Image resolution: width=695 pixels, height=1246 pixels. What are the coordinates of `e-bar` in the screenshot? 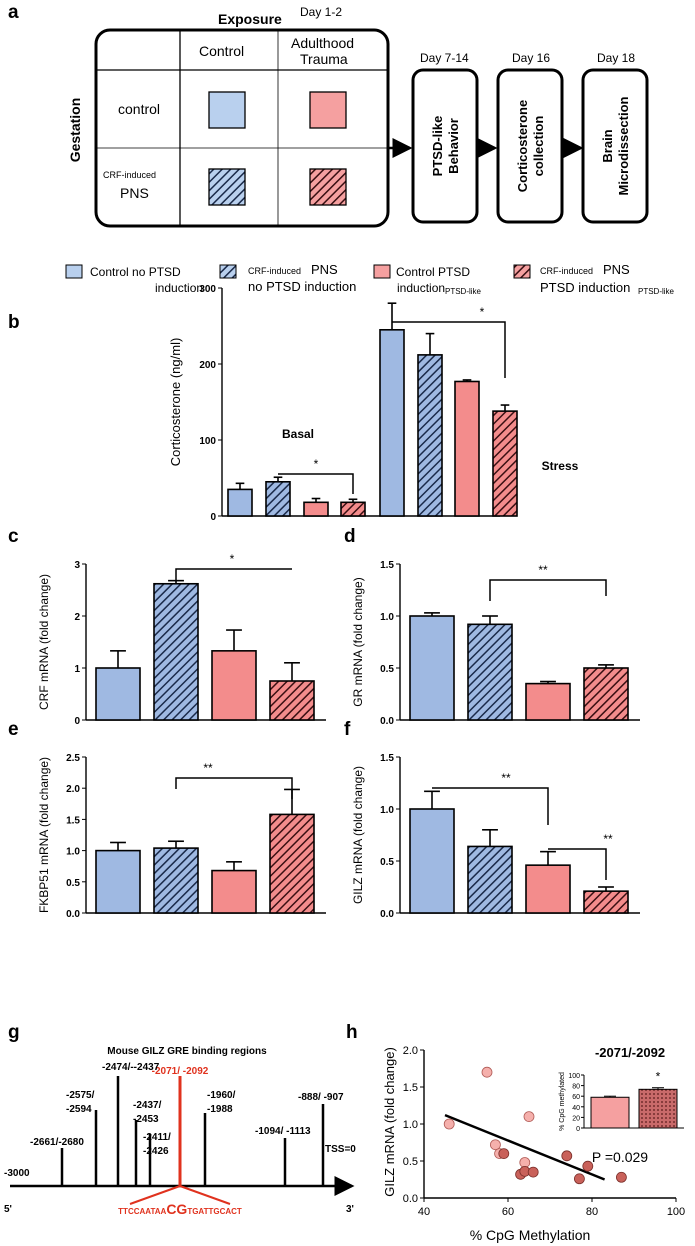 It's located at (118, 881).